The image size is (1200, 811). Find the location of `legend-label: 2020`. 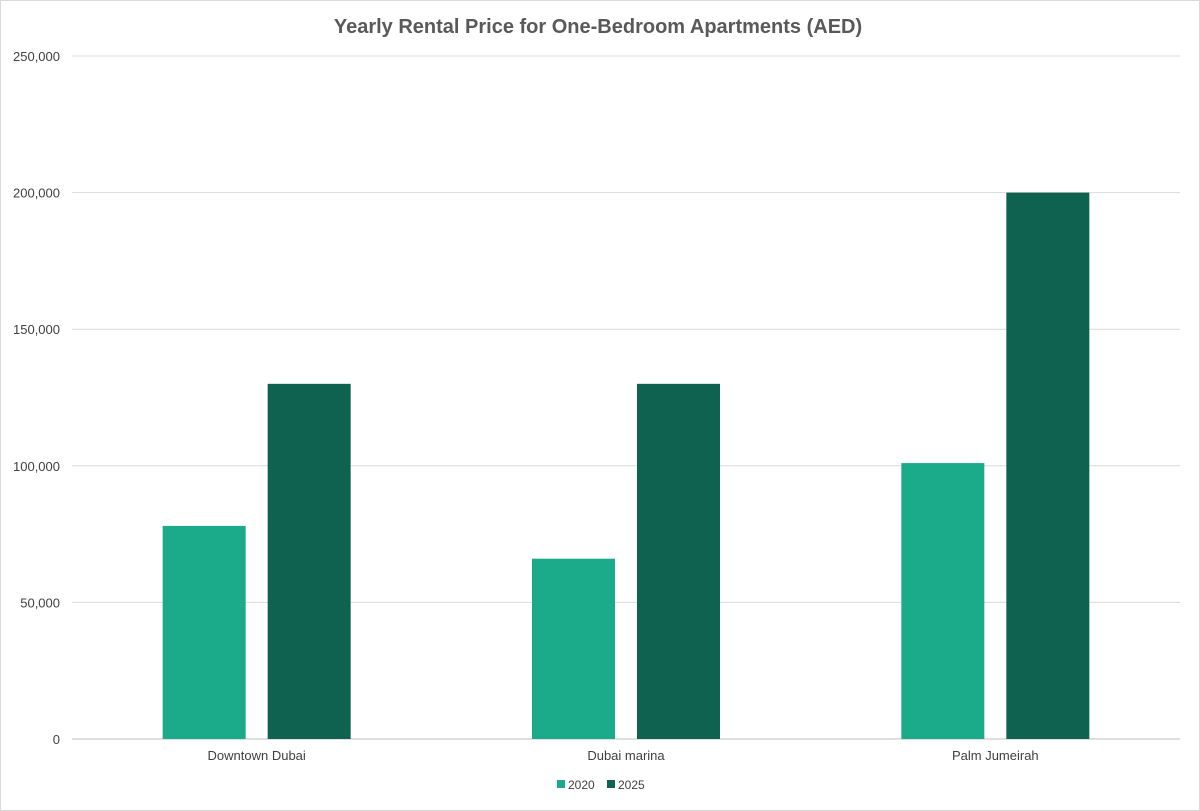

legend-label: 2020 is located at coordinates (581, 785).